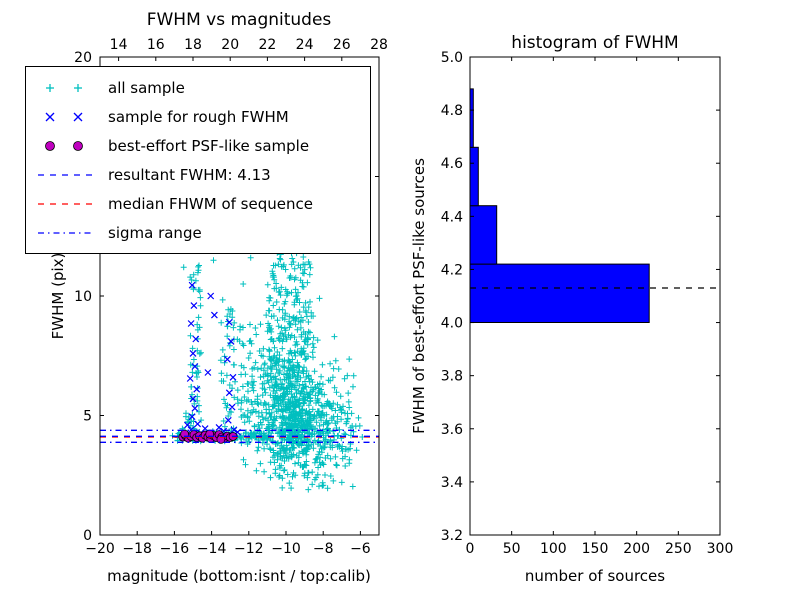  Describe the element at coordinates (286, 549) in the screenshot. I see `svg-text: −10` at that location.